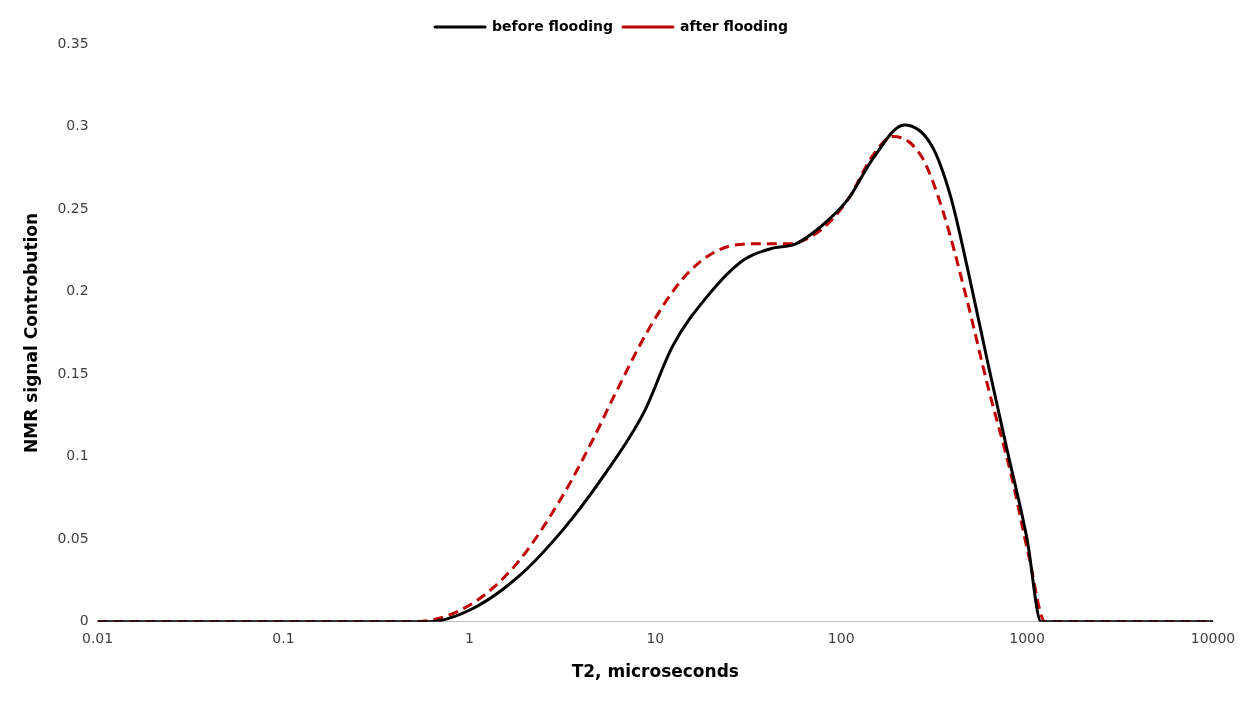  I want to click on y-tick-label: 0.3, so click(77, 125).